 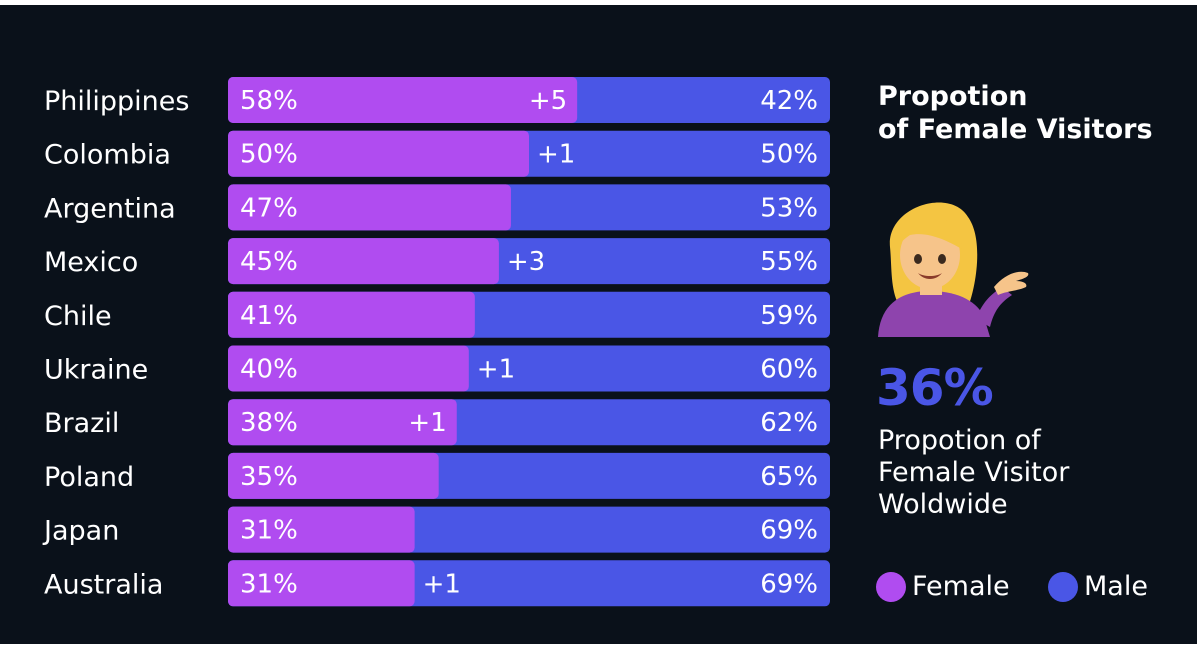 I want to click on country-label-chile: Chile, so click(x=78, y=316).